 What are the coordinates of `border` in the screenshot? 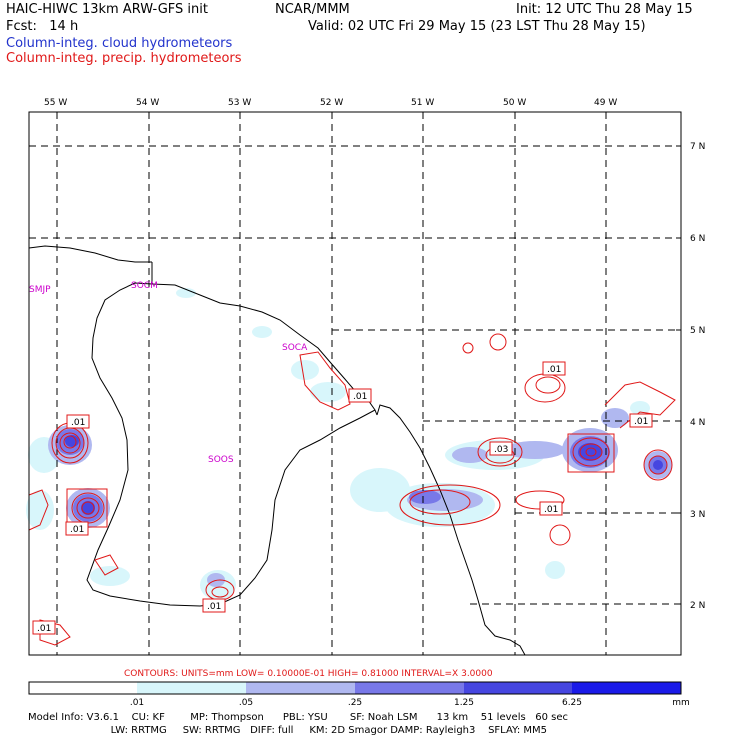 It's located at (451, 530).